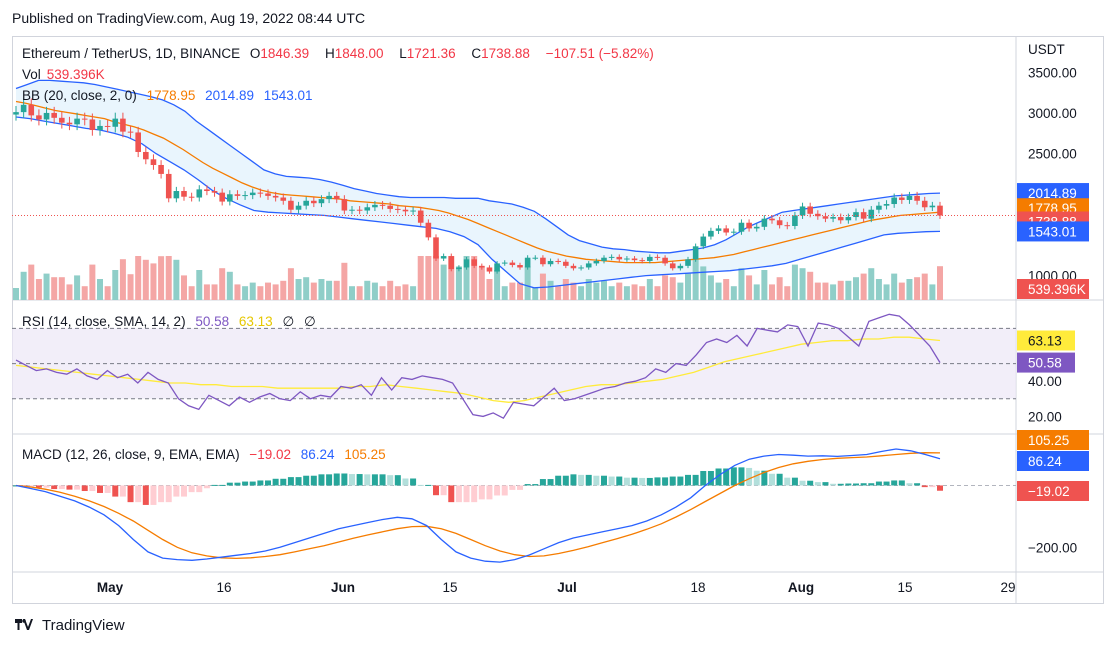  What do you see at coordinates (431, 53) in the screenshot?
I see `low-value: 1721.36` at bounding box center [431, 53].